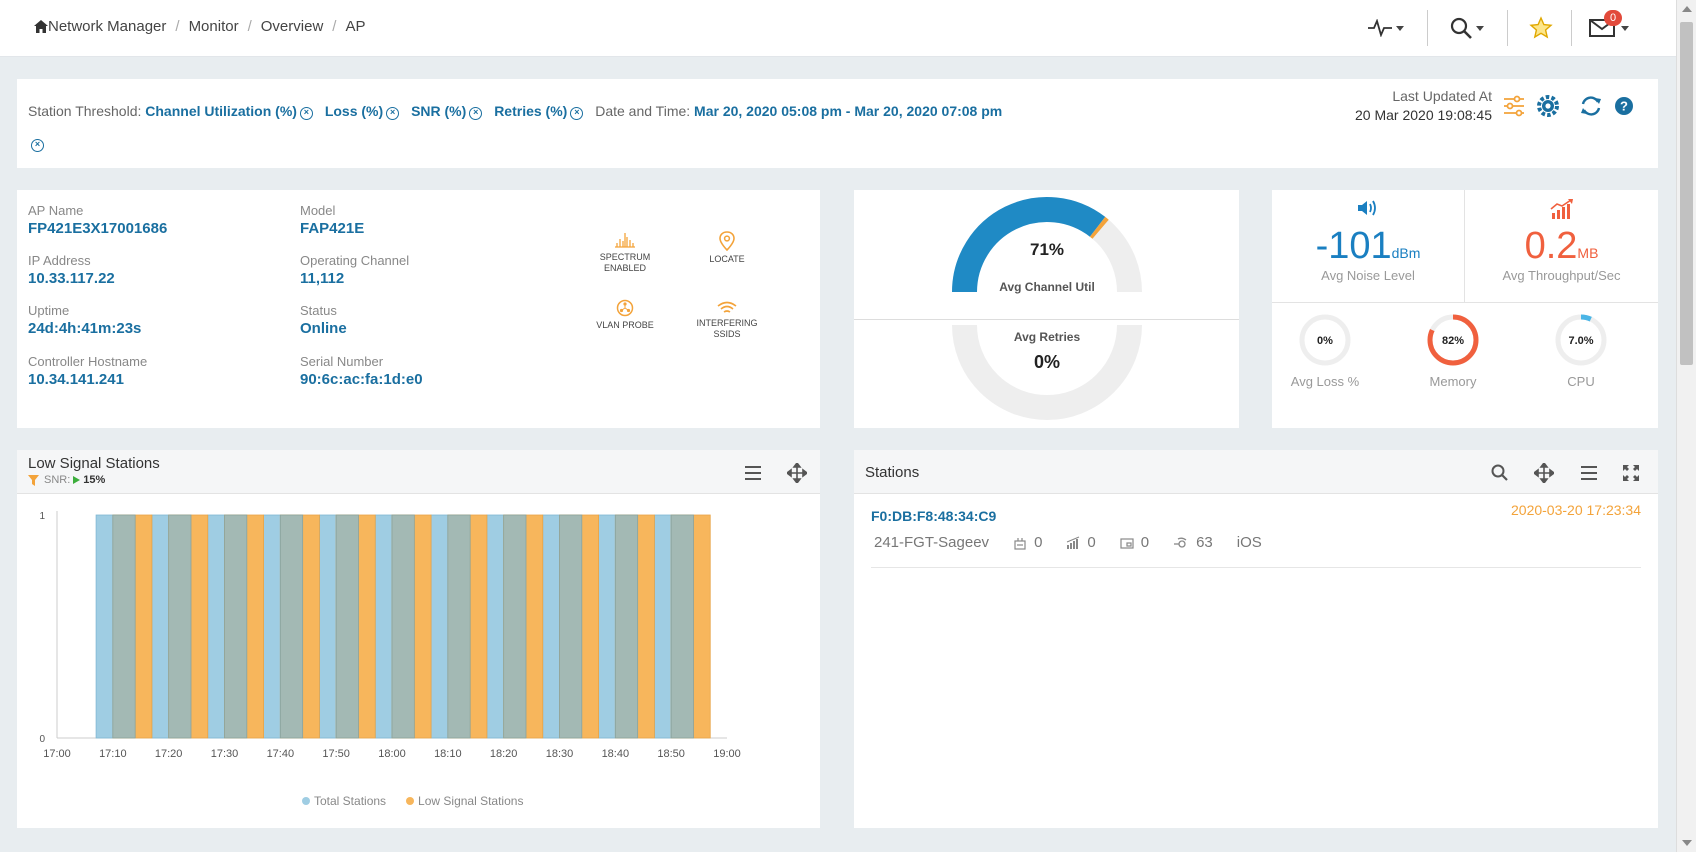 This screenshot has height=852, width=1696. I want to click on breadcrumb-monitor: Monitor, so click(213, 26).